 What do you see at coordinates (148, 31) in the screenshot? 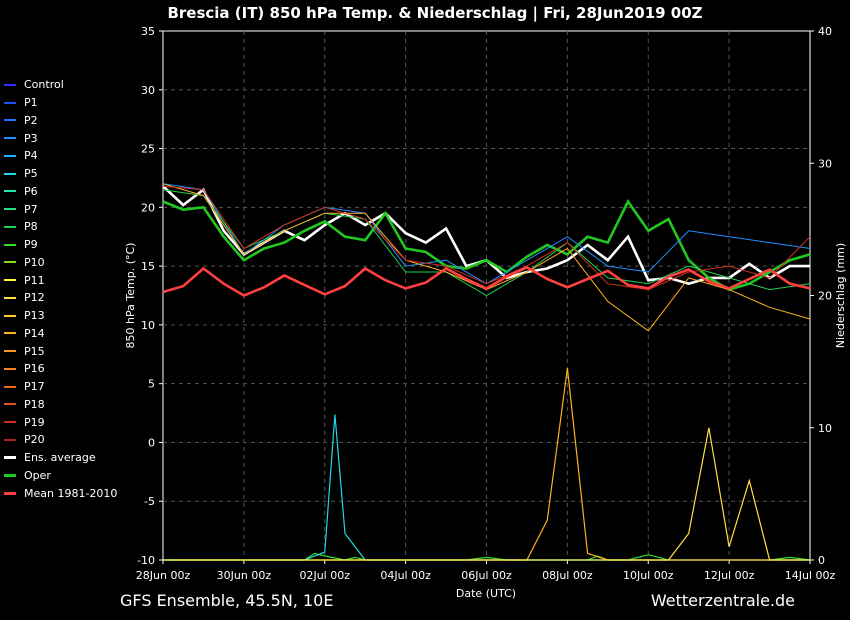
I see `y-tick-label: 35` at bounding box center [148, 31].